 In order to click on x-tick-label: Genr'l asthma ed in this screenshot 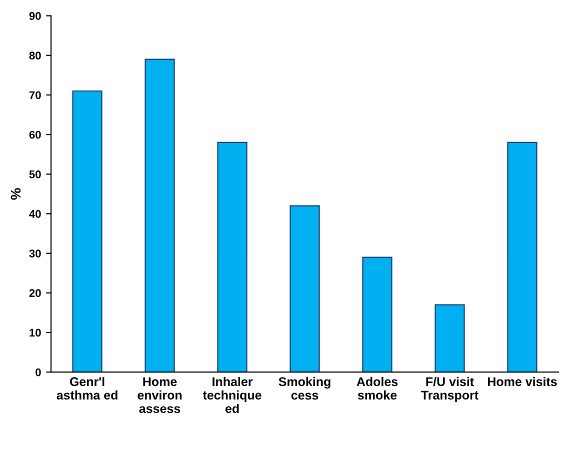, I will do `click(87, 388)`.